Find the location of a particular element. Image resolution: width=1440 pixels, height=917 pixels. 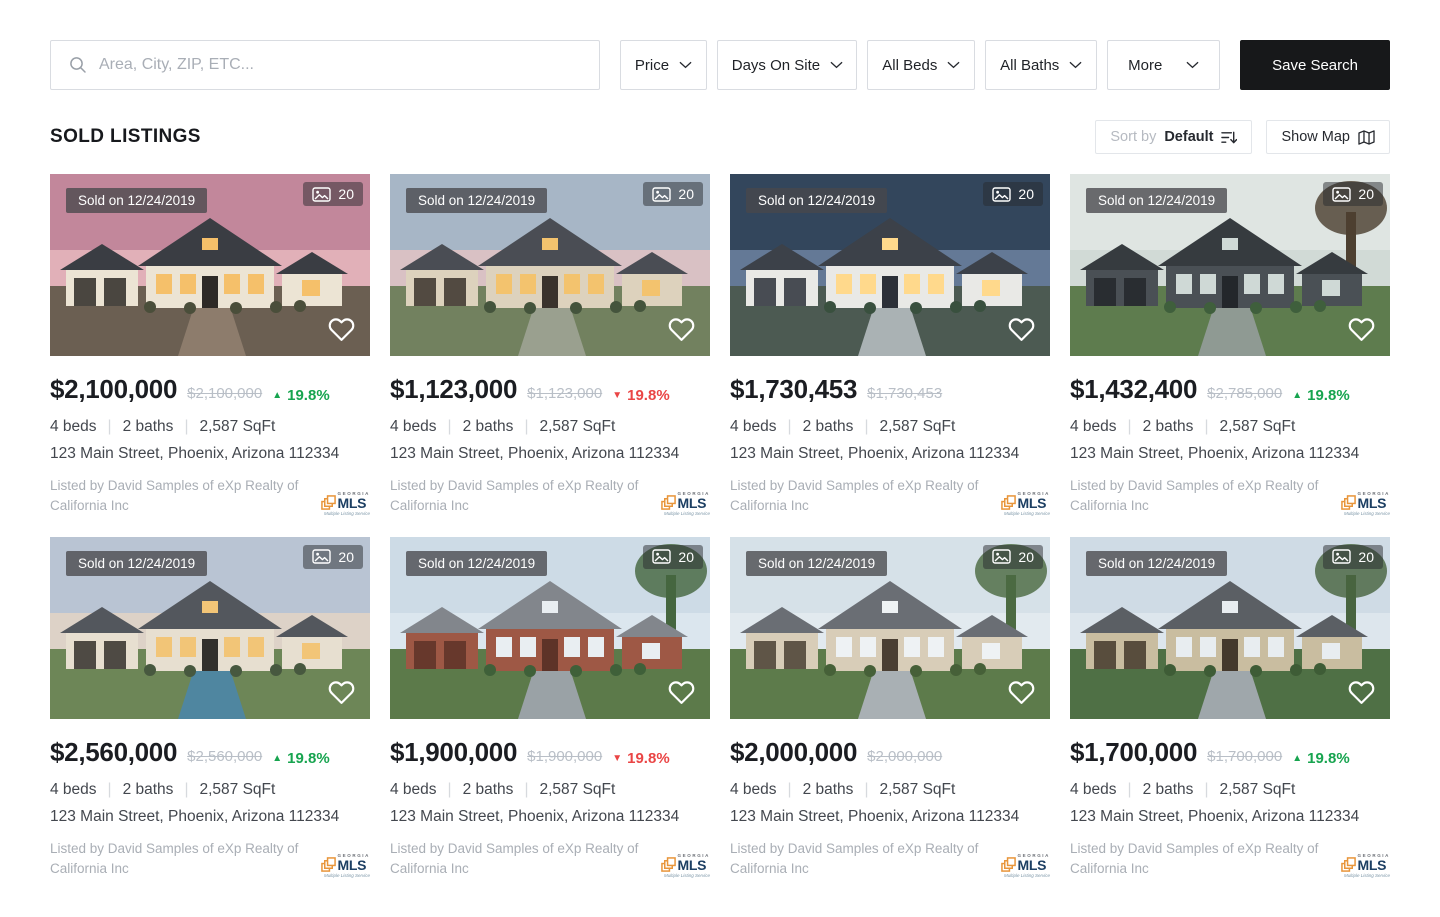

filter-beds-button: All Beds is located at coordinates (921, 65).